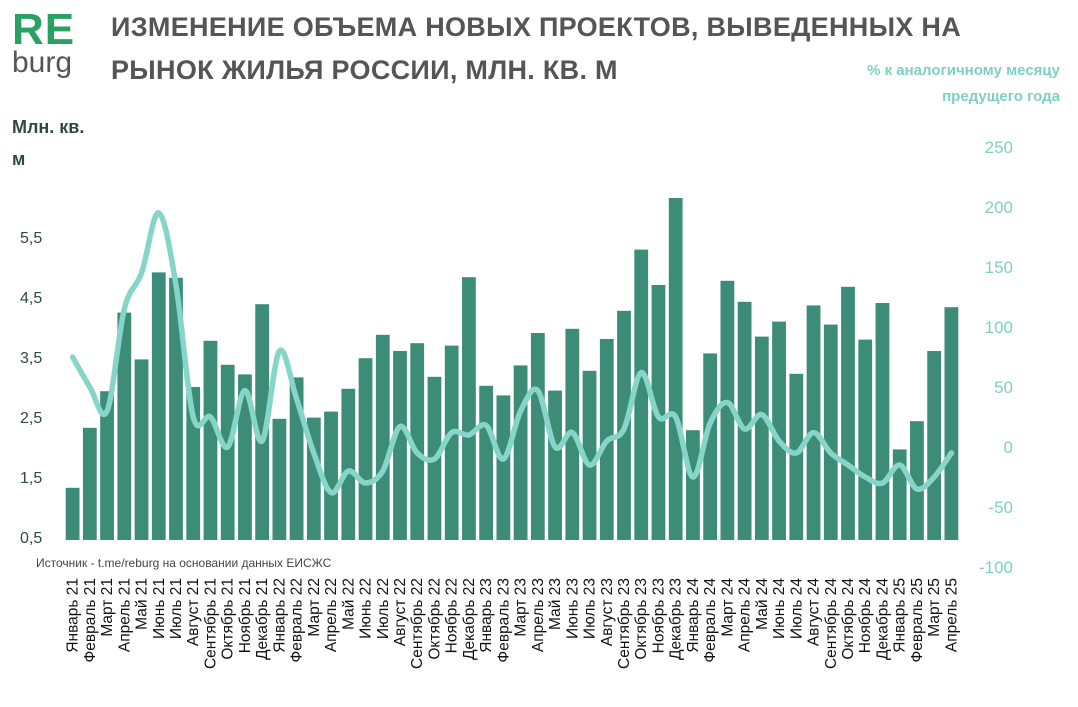 The width and height of the screenshot is (1078, 707). What do you see at coordinates (727, 607) in the screenshot?
I see `x-tick-label: Март 24` at bounding box center [727, 607].